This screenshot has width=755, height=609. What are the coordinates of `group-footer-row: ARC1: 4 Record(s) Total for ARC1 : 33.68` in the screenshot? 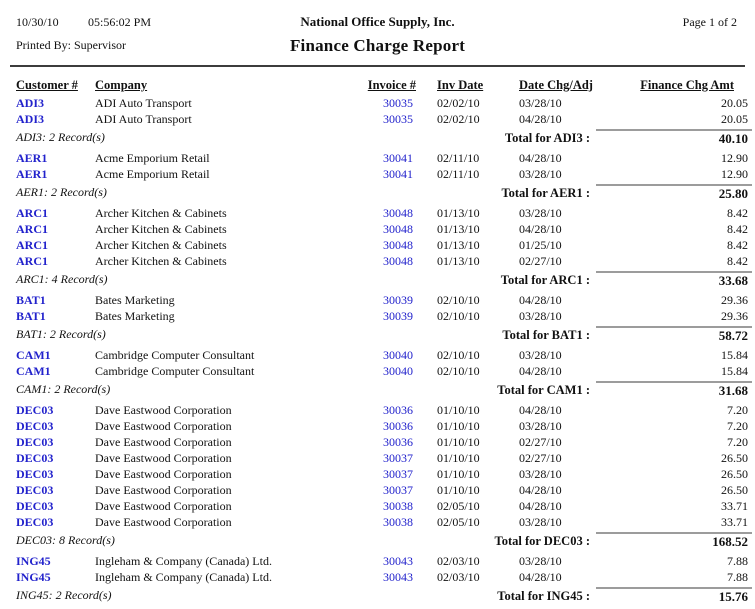 It's located at (377, 279).